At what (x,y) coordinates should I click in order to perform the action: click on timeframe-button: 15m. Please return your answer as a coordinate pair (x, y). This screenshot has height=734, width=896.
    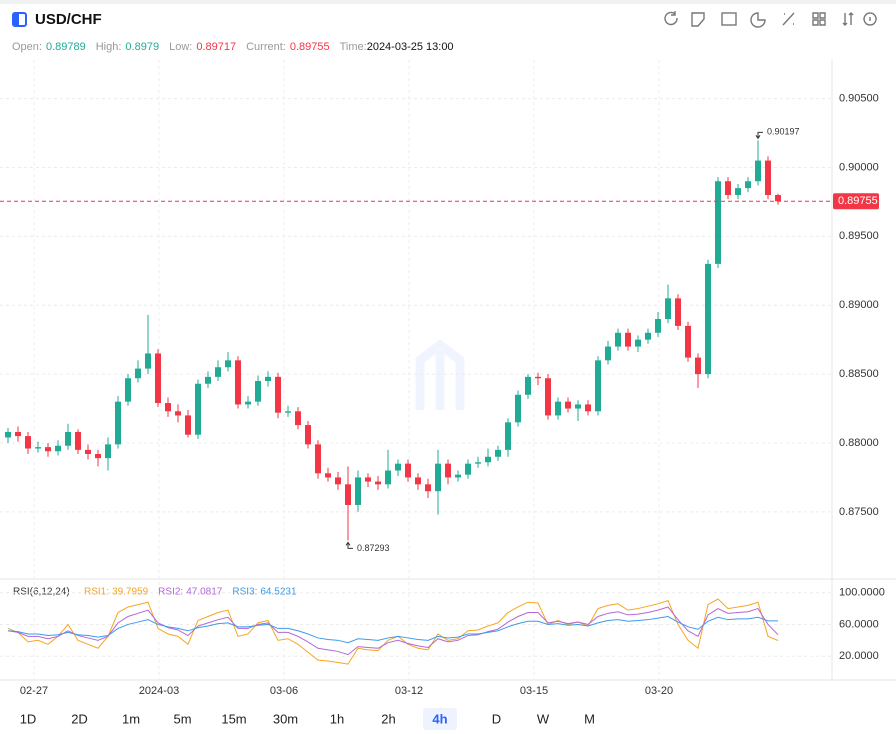
    Looking at the image, I should click on (233, 718).